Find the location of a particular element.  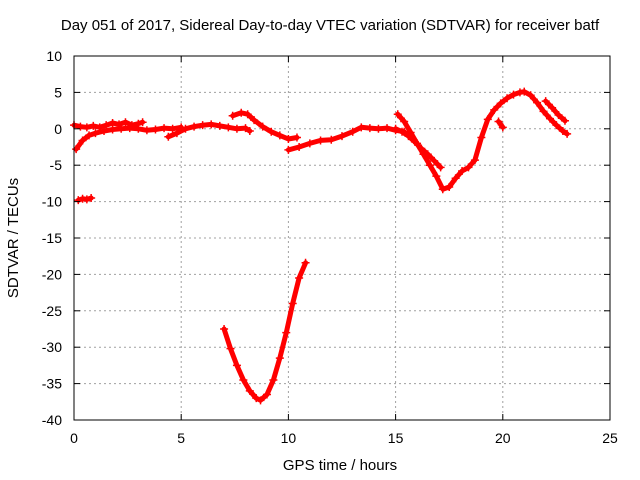

x-axis-label: GPS time / hours is located at coordinates (340, 465).